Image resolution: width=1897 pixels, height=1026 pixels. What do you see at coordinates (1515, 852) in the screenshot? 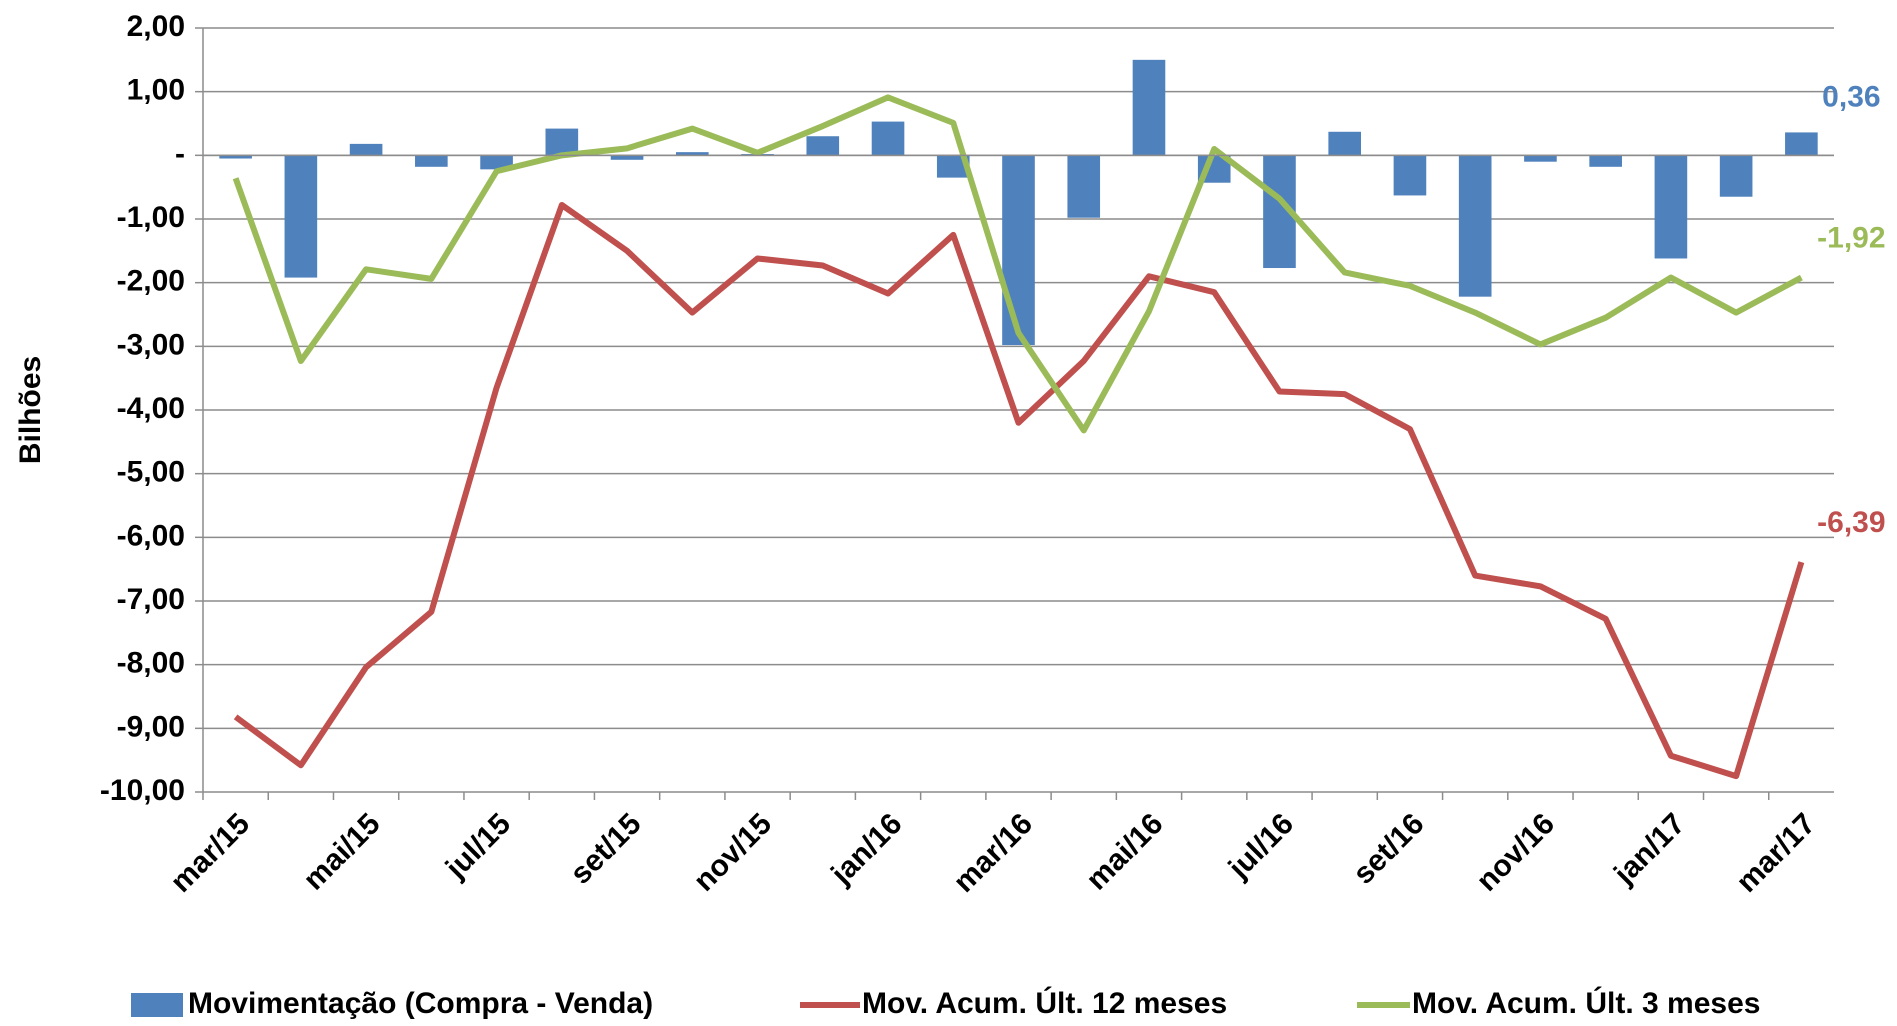
I see `x-tick-label: nov/16` at bounding box center [1515, 852].